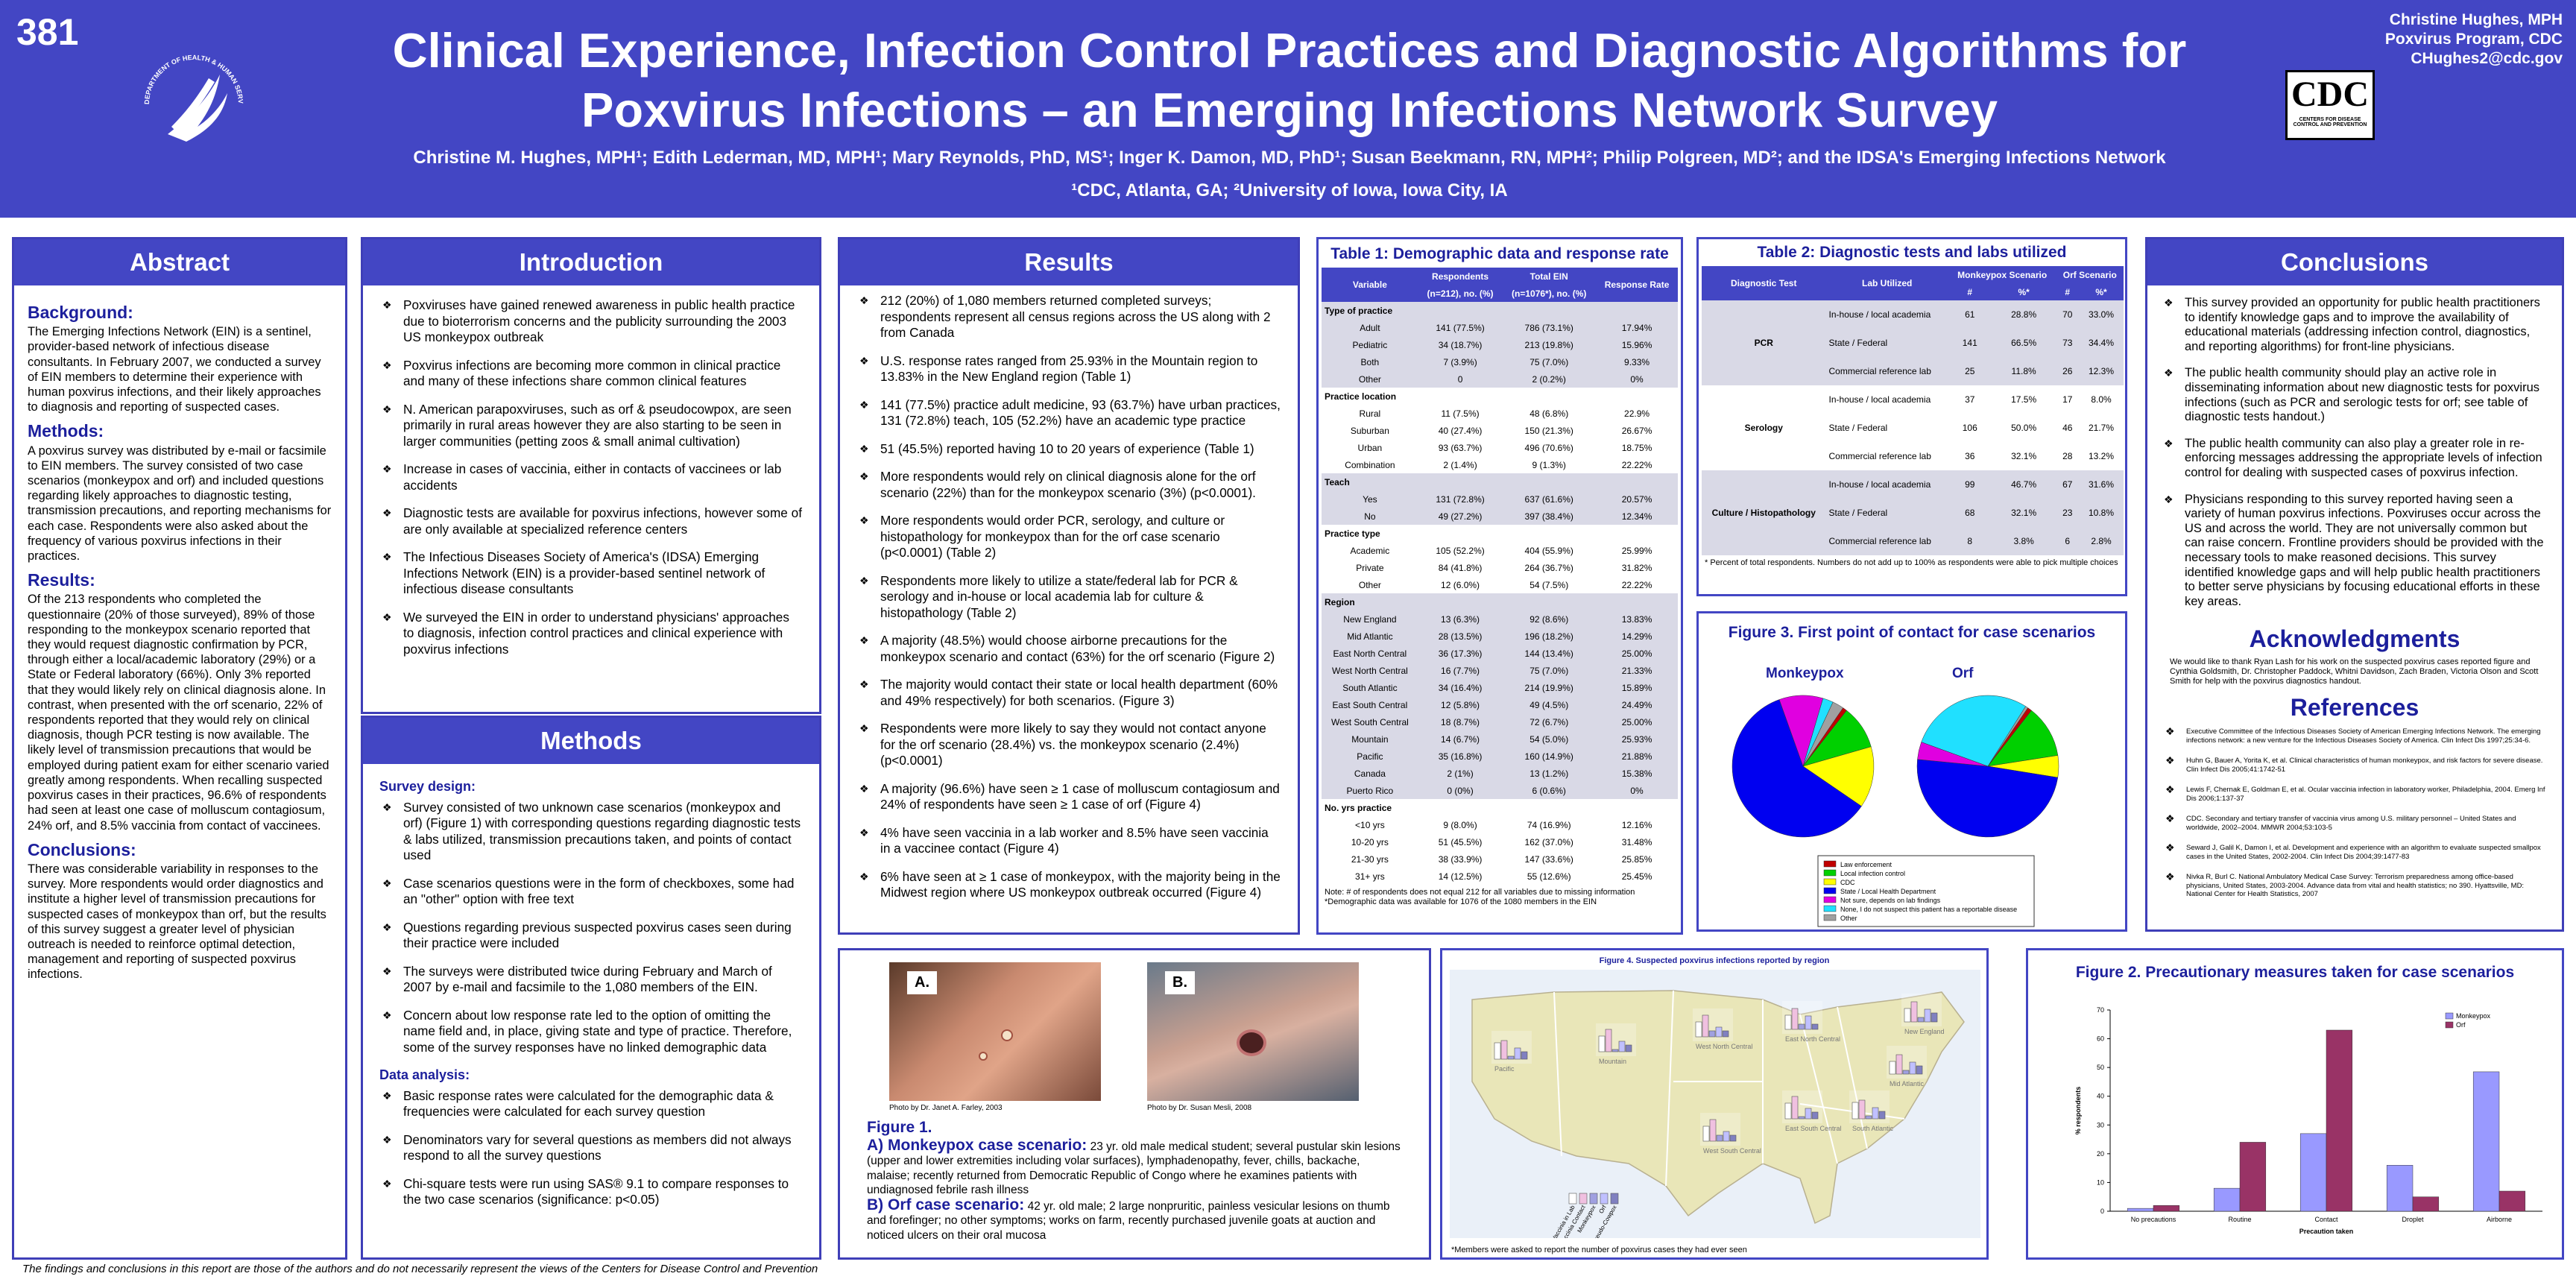 Image resolution: width=2576 pixels, height=1288 pixels. I want to click on t2-cell: State / Federal, so click(1858, 343).